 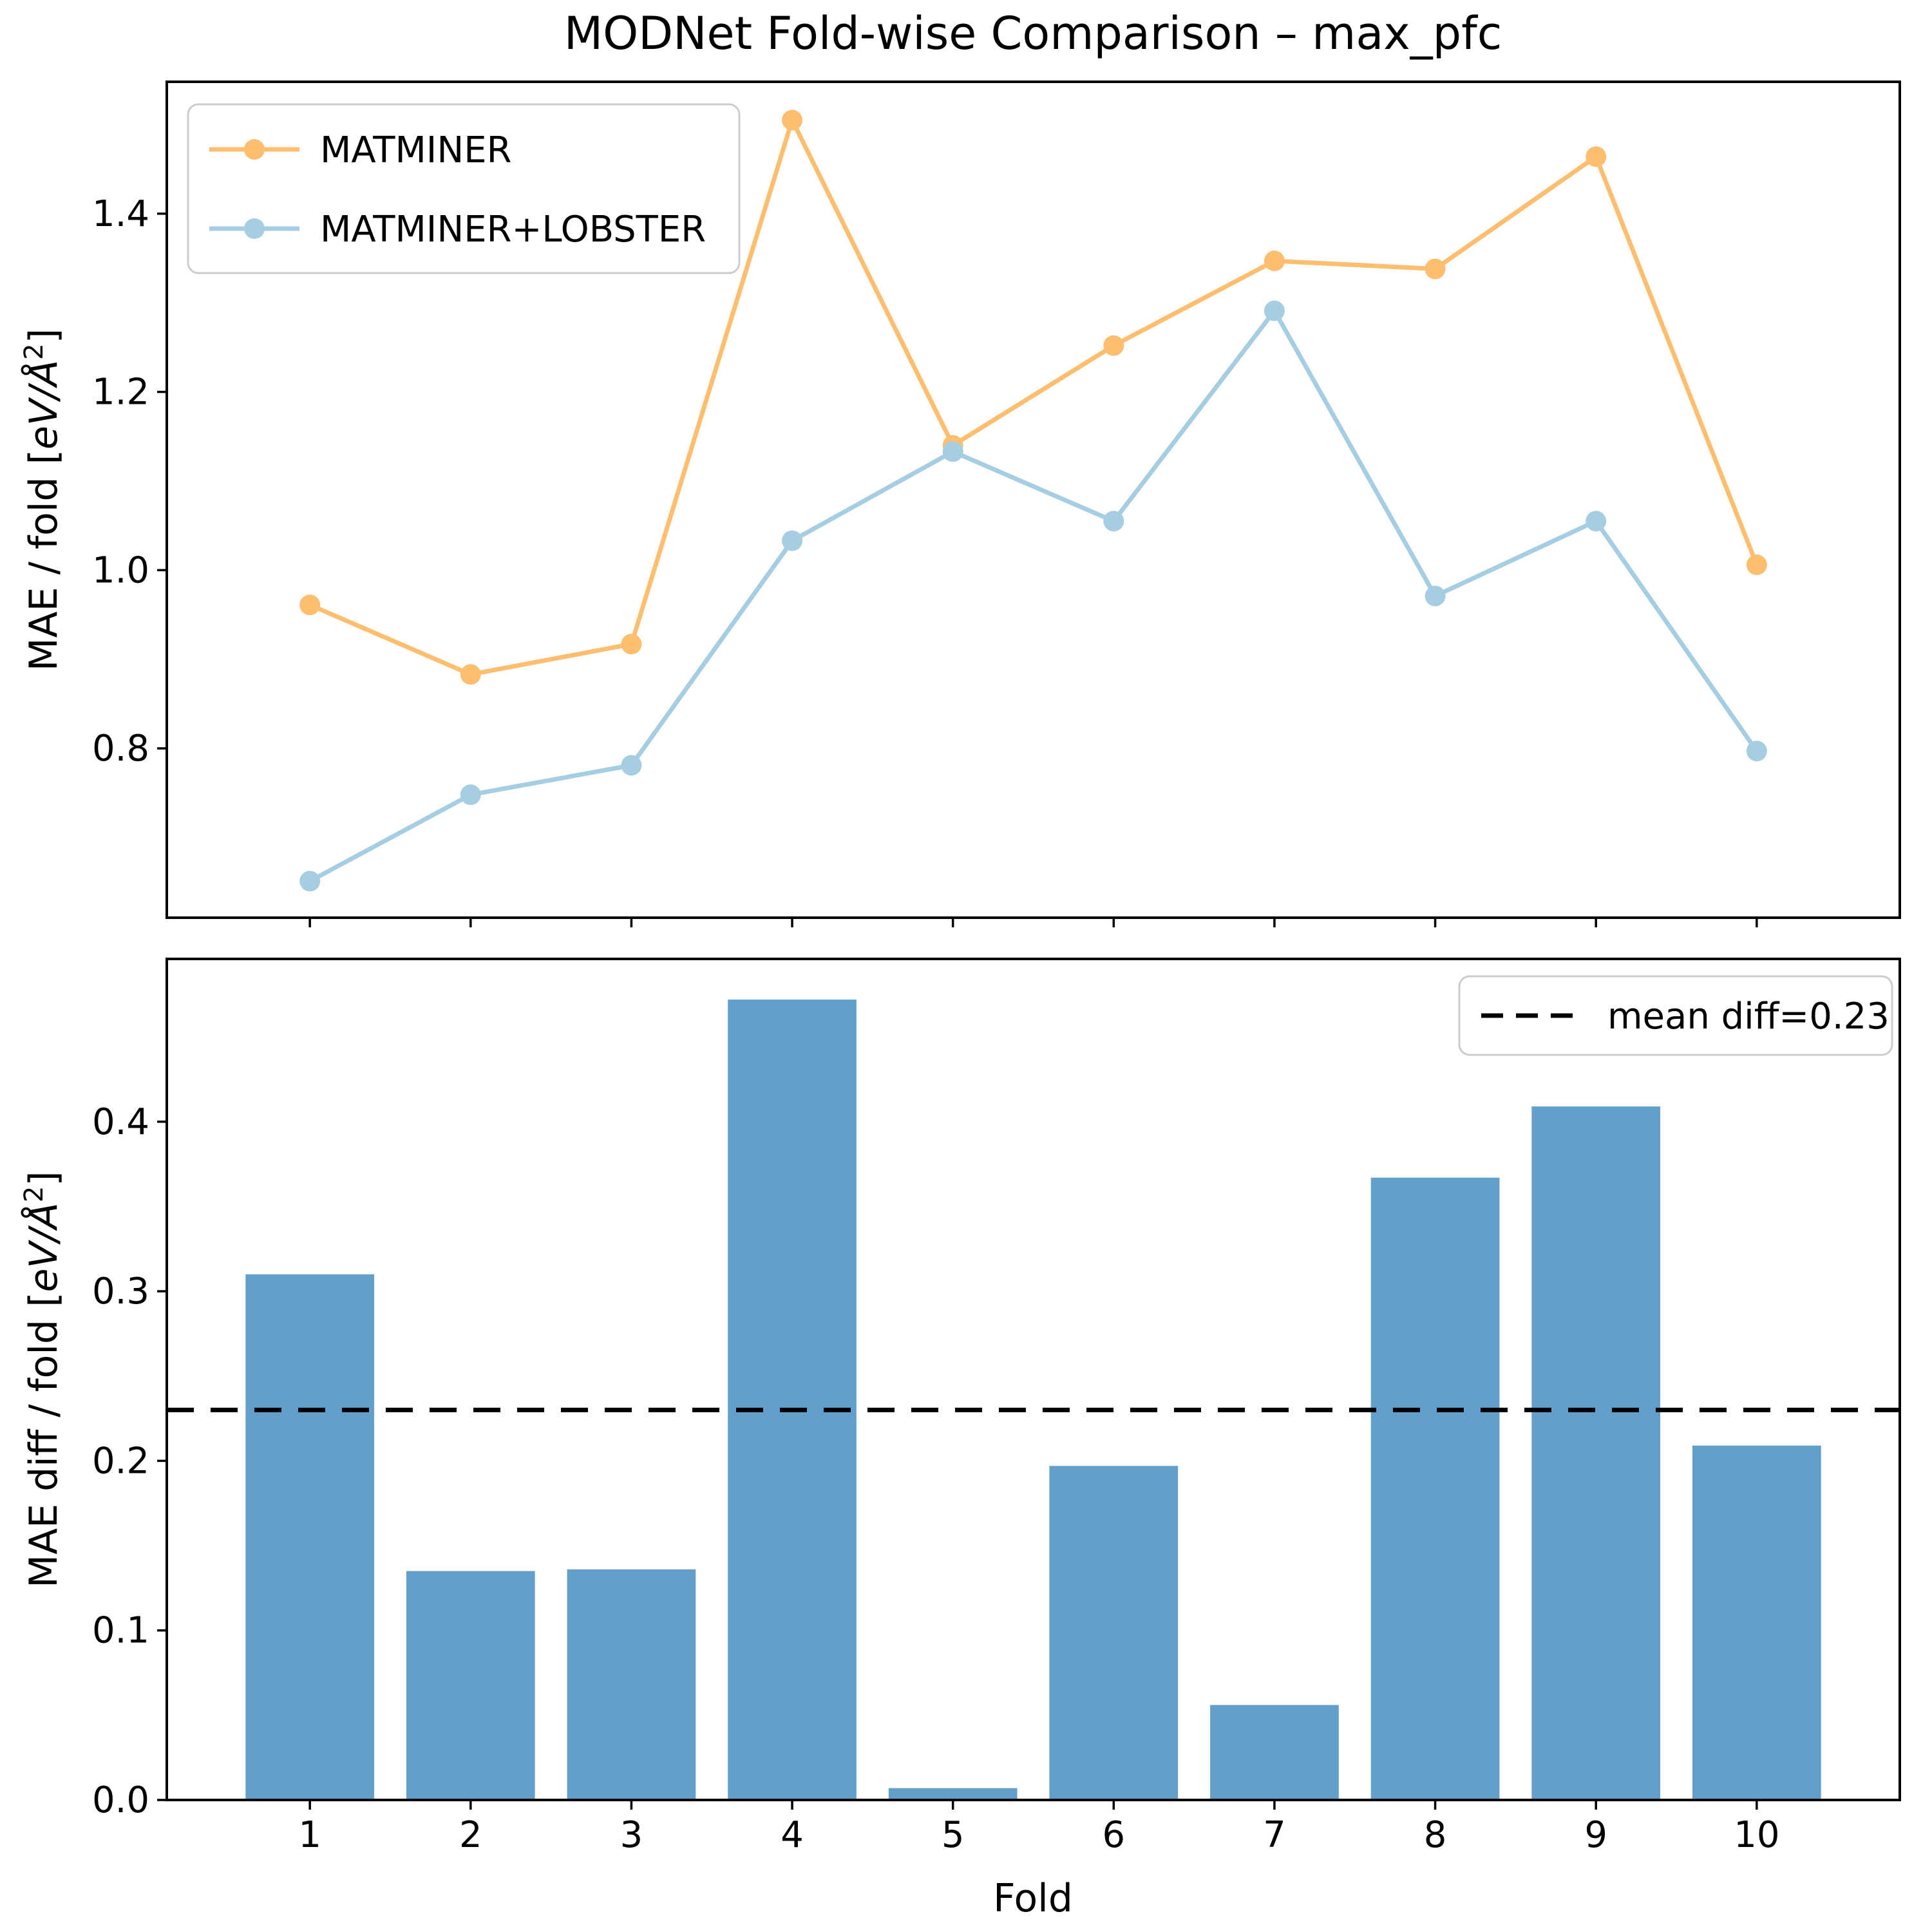 What do you see at coordinates (631, 1835) in the screenshot?
I see `xtick-label-fold-3: 3` at bounding box center [631, 1835].